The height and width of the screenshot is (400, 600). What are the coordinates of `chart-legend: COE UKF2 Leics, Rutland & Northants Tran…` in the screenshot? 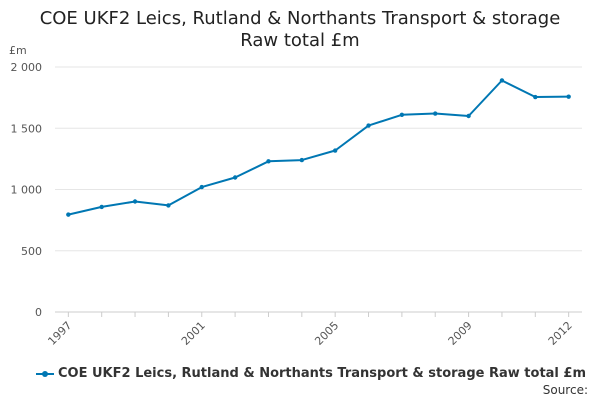 It's located at (311, 373).